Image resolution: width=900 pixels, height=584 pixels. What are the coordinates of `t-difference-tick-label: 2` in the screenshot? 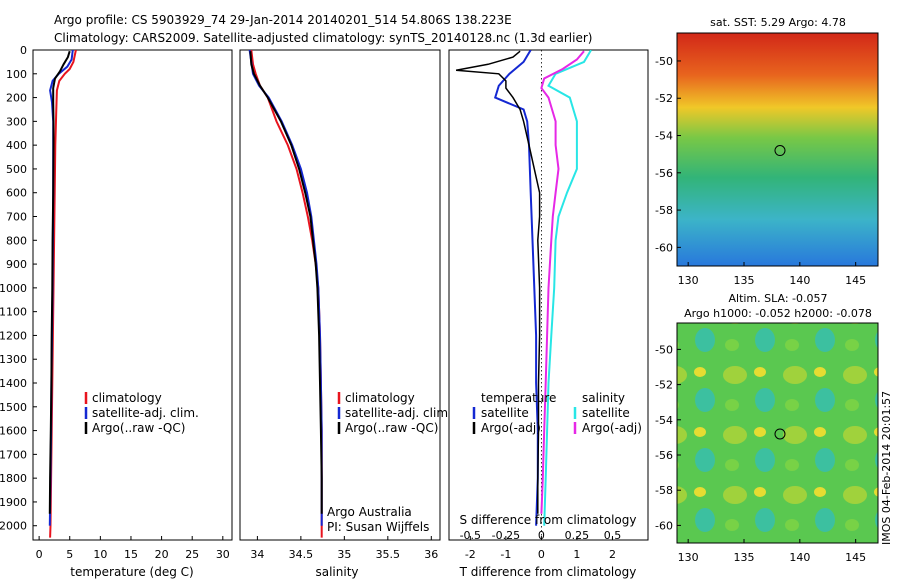 It's located at (612, 554).